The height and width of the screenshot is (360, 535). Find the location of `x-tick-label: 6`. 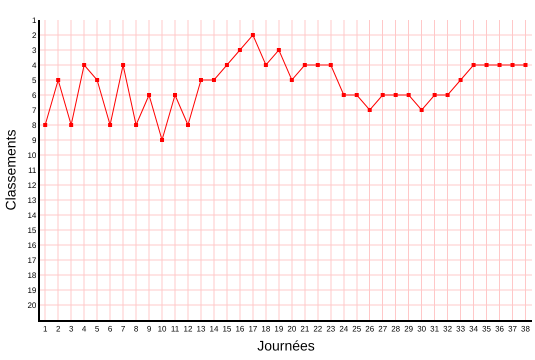

x-tick-label: 6 is located at coordinates (110, 329).